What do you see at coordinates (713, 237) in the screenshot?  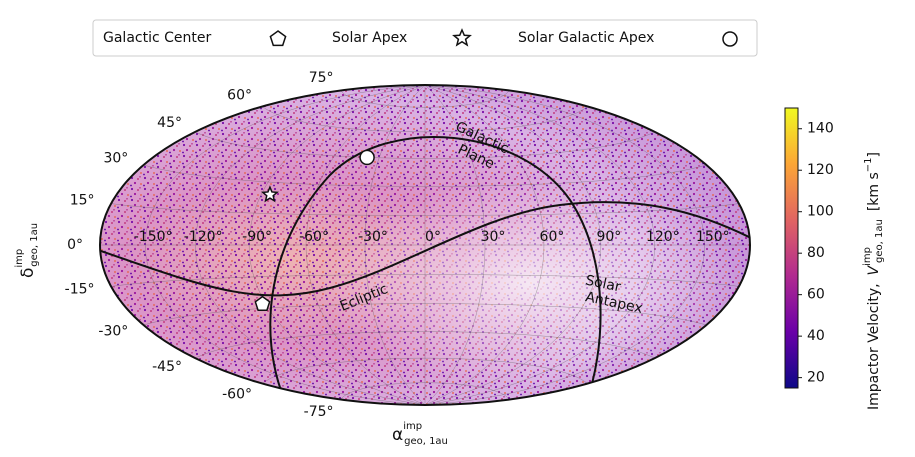 I see `x-tick-label: 150°` at bounding box center [713, 237].